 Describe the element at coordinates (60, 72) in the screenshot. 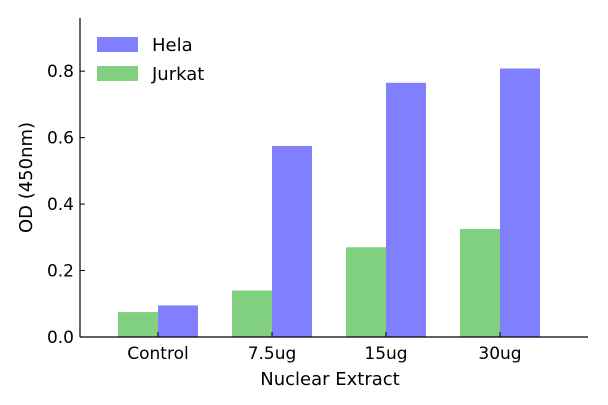

I see `y-tick-label: 0.8` at that location.